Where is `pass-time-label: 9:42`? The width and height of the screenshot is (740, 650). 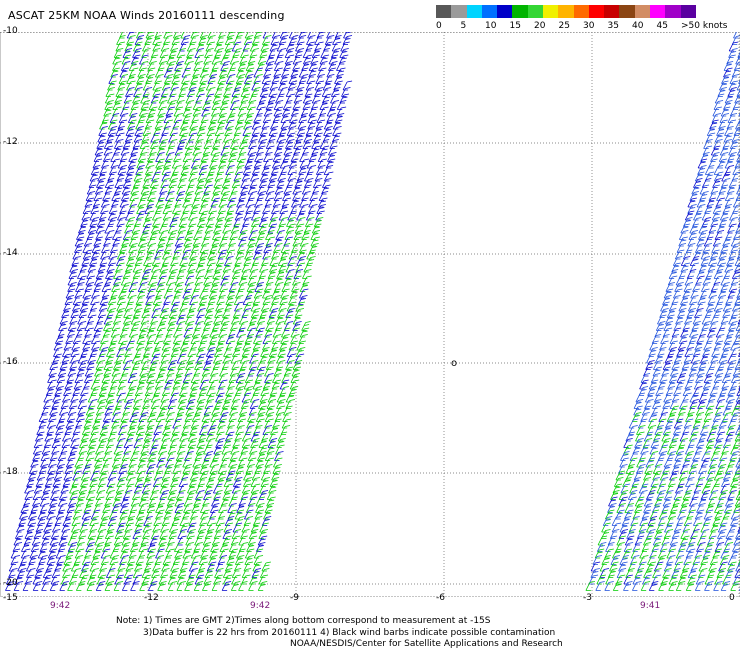
pass-time-label: 9:42 is located at coordinates (60, 606).